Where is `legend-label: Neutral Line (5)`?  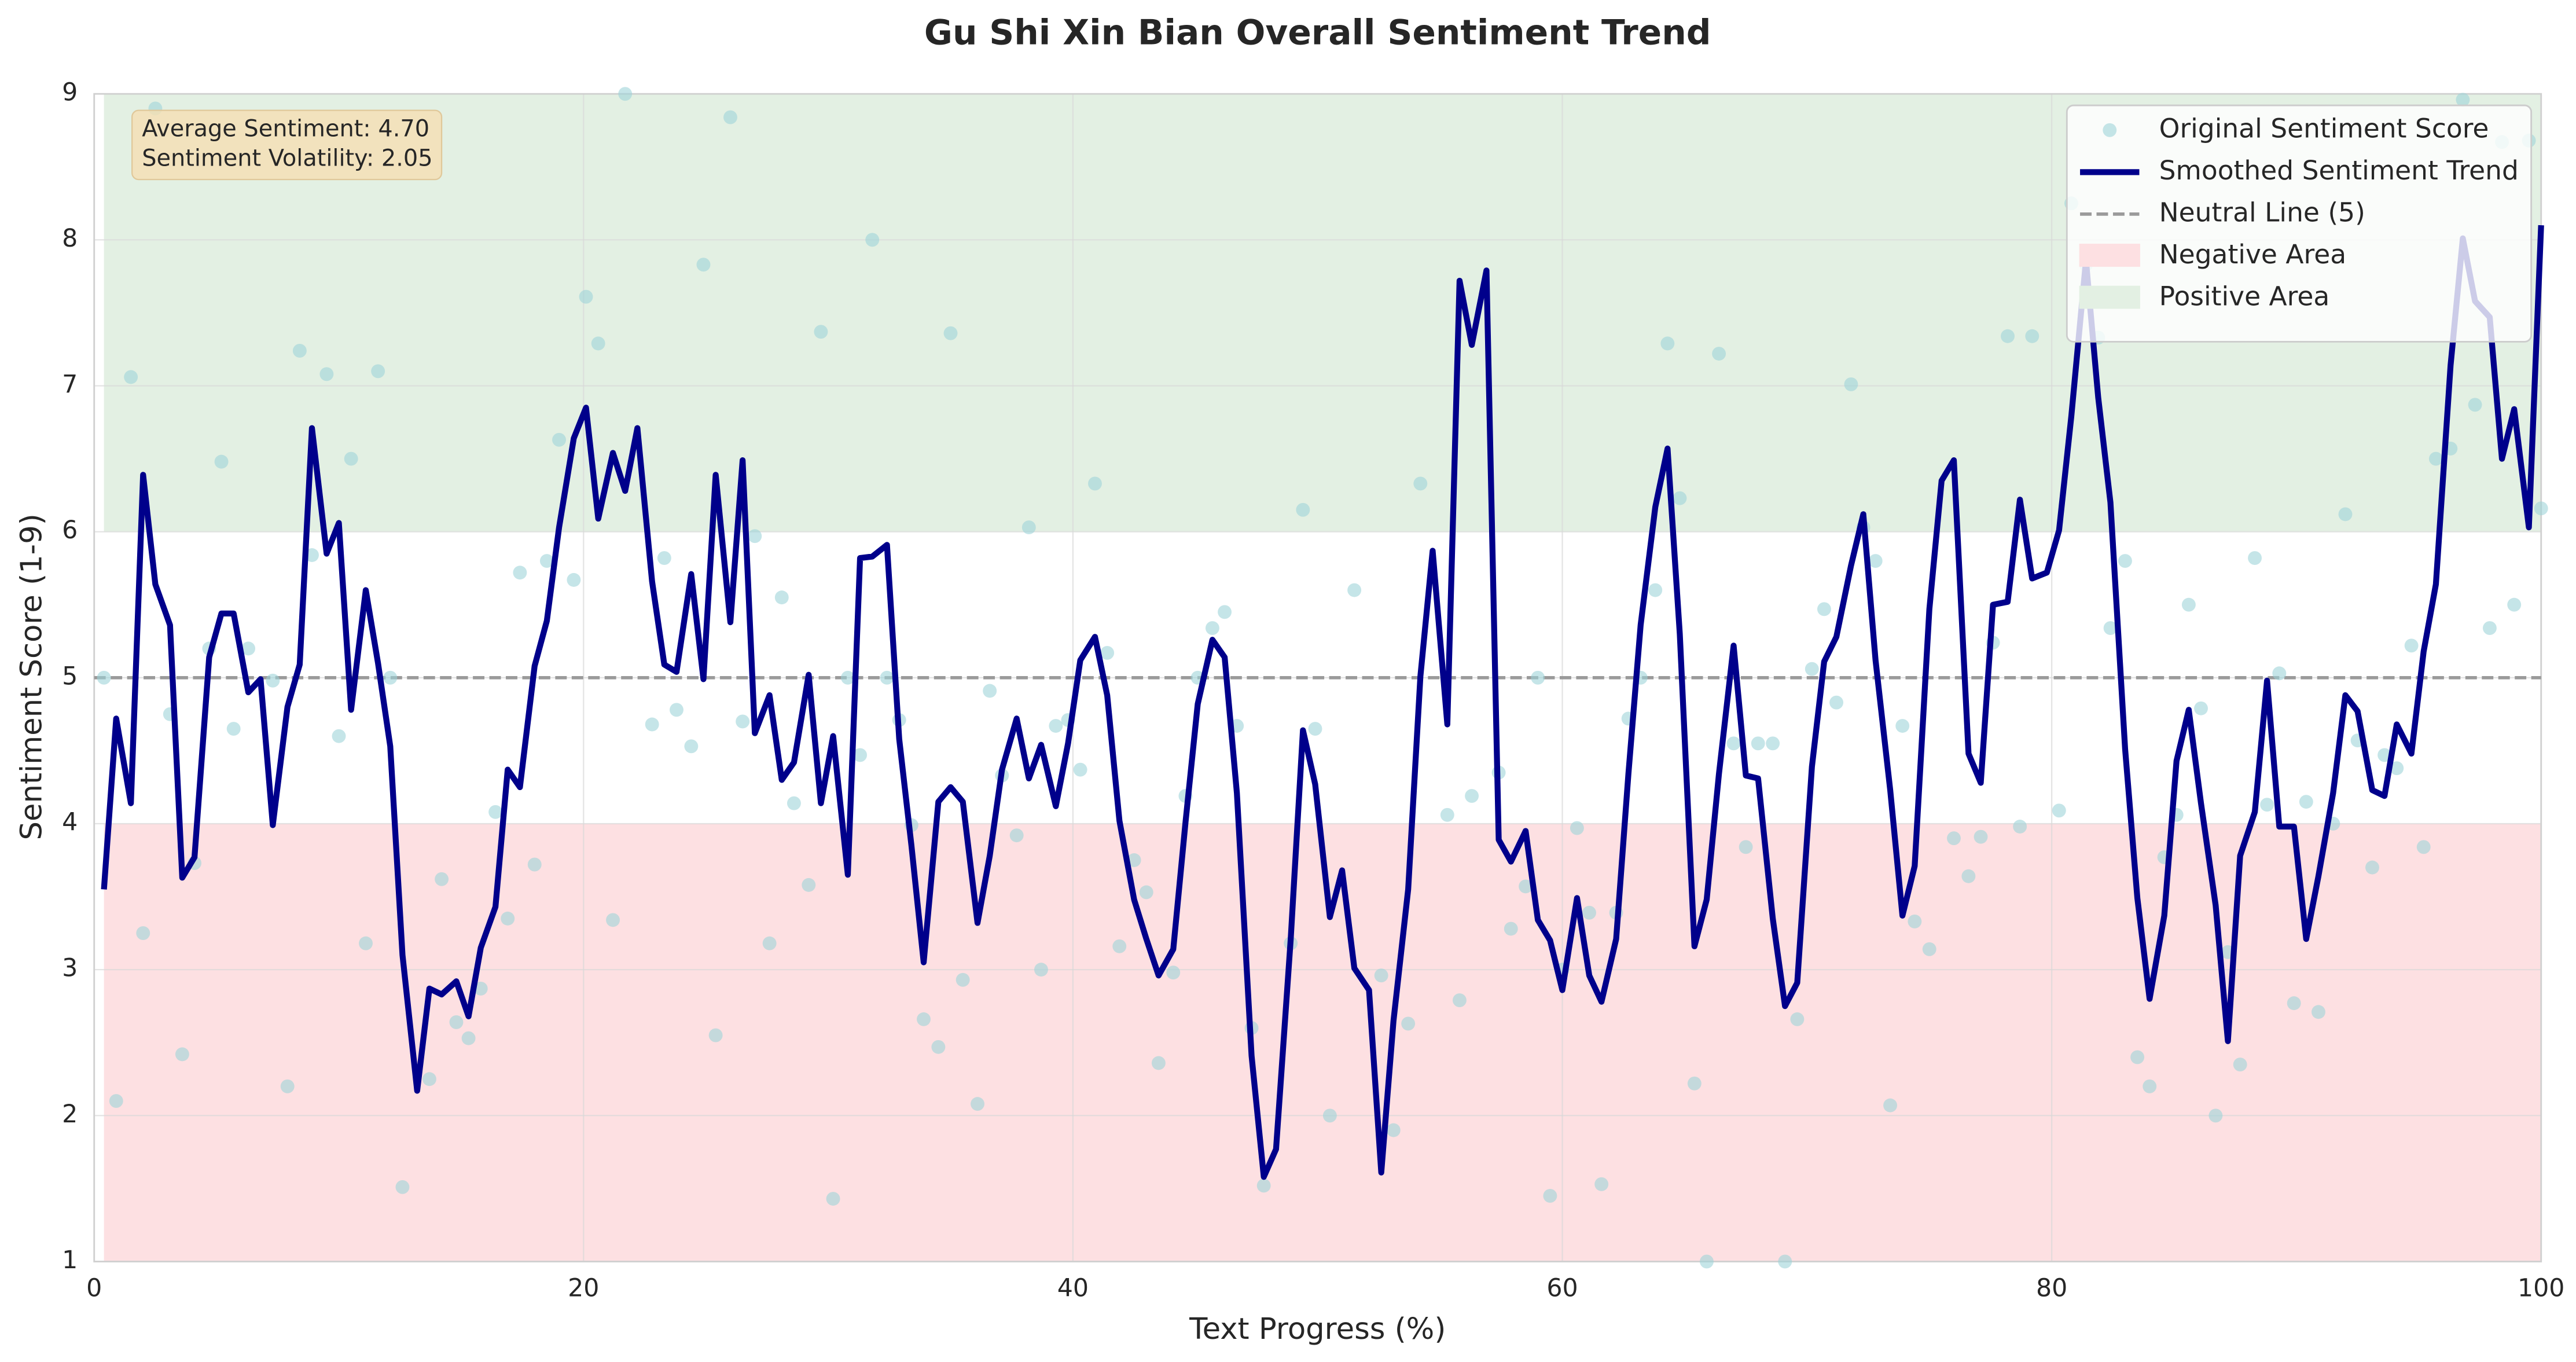
legend-label: Neutral Line (5) is located at coordinates (2262, 212).